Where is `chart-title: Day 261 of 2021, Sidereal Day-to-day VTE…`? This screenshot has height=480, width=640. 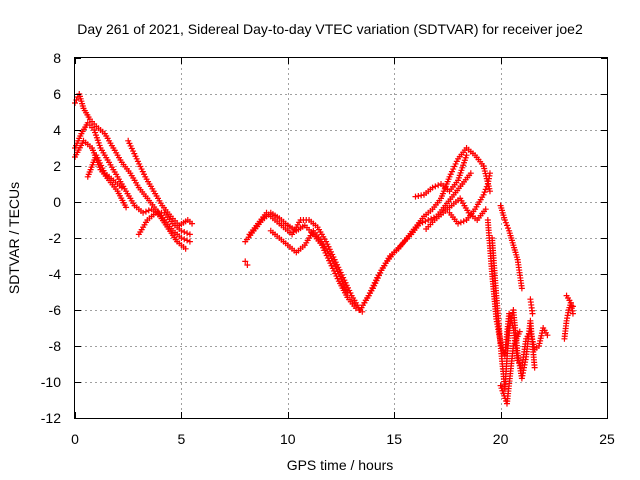 chart-title: Day 261 of 2021, Sidereal Day-to-day VTE… is located at coordinates (330, 29).